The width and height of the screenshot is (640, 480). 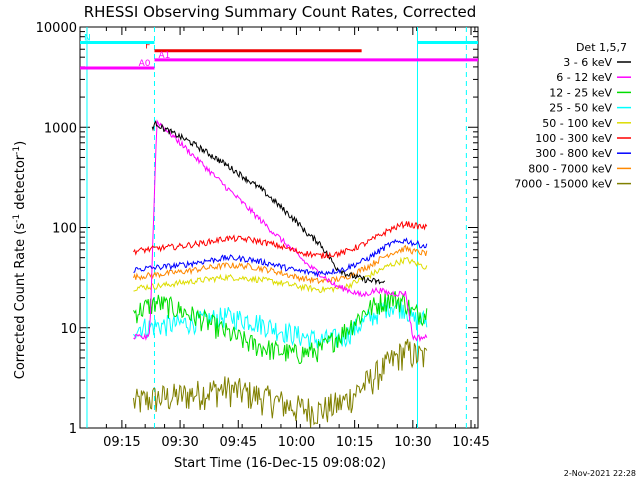 What do you see at coordinates (20, 301) in the screenshot?
I see `y-axis-label-main: Corrected Count Rate (s` at bounding box center [20, 301].